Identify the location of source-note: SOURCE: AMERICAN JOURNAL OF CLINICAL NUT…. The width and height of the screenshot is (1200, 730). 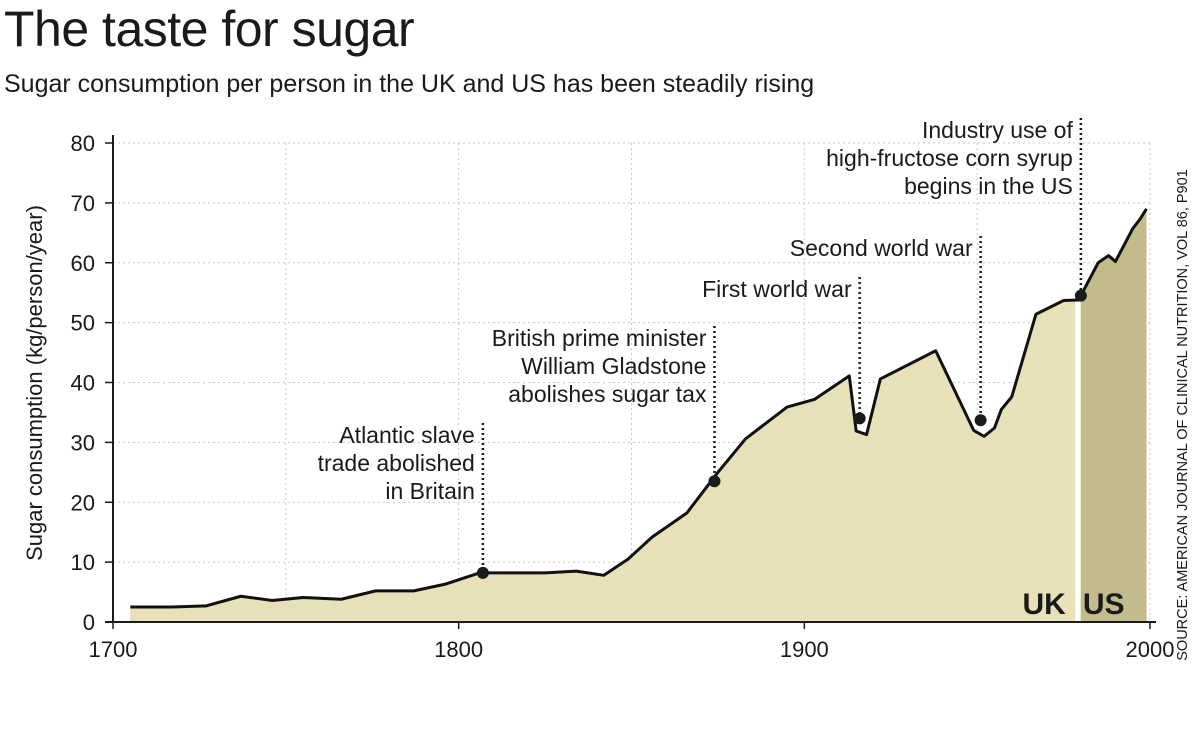
(1183, 415).